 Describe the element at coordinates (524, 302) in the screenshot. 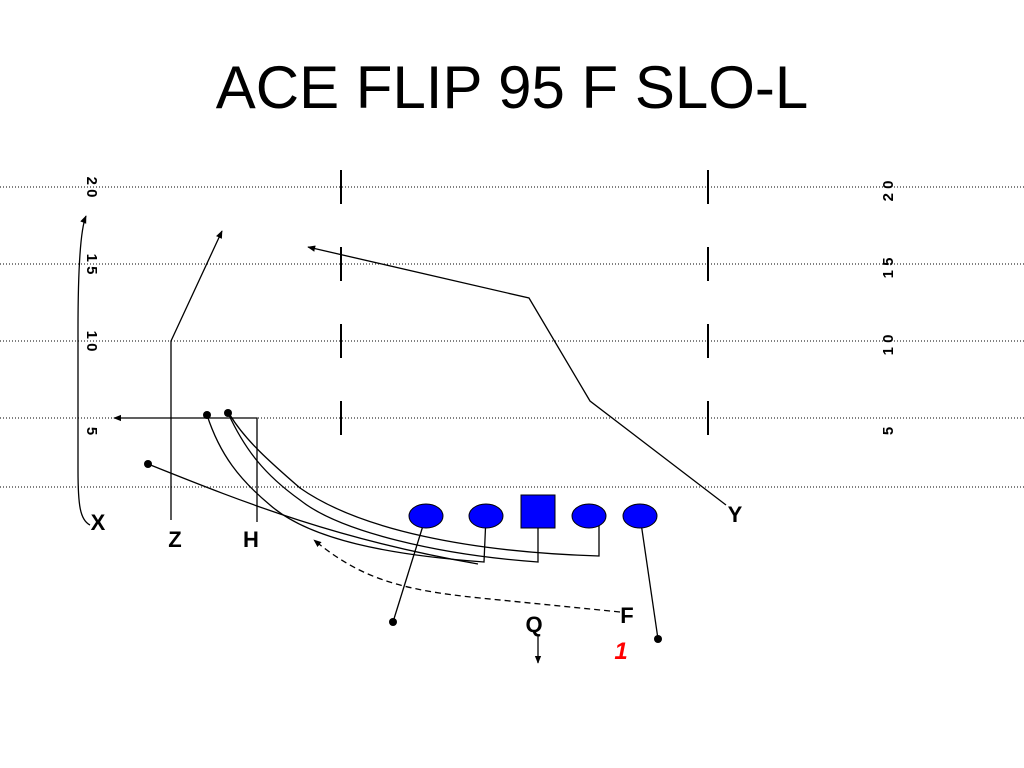

I see `hash-marks` at that location.